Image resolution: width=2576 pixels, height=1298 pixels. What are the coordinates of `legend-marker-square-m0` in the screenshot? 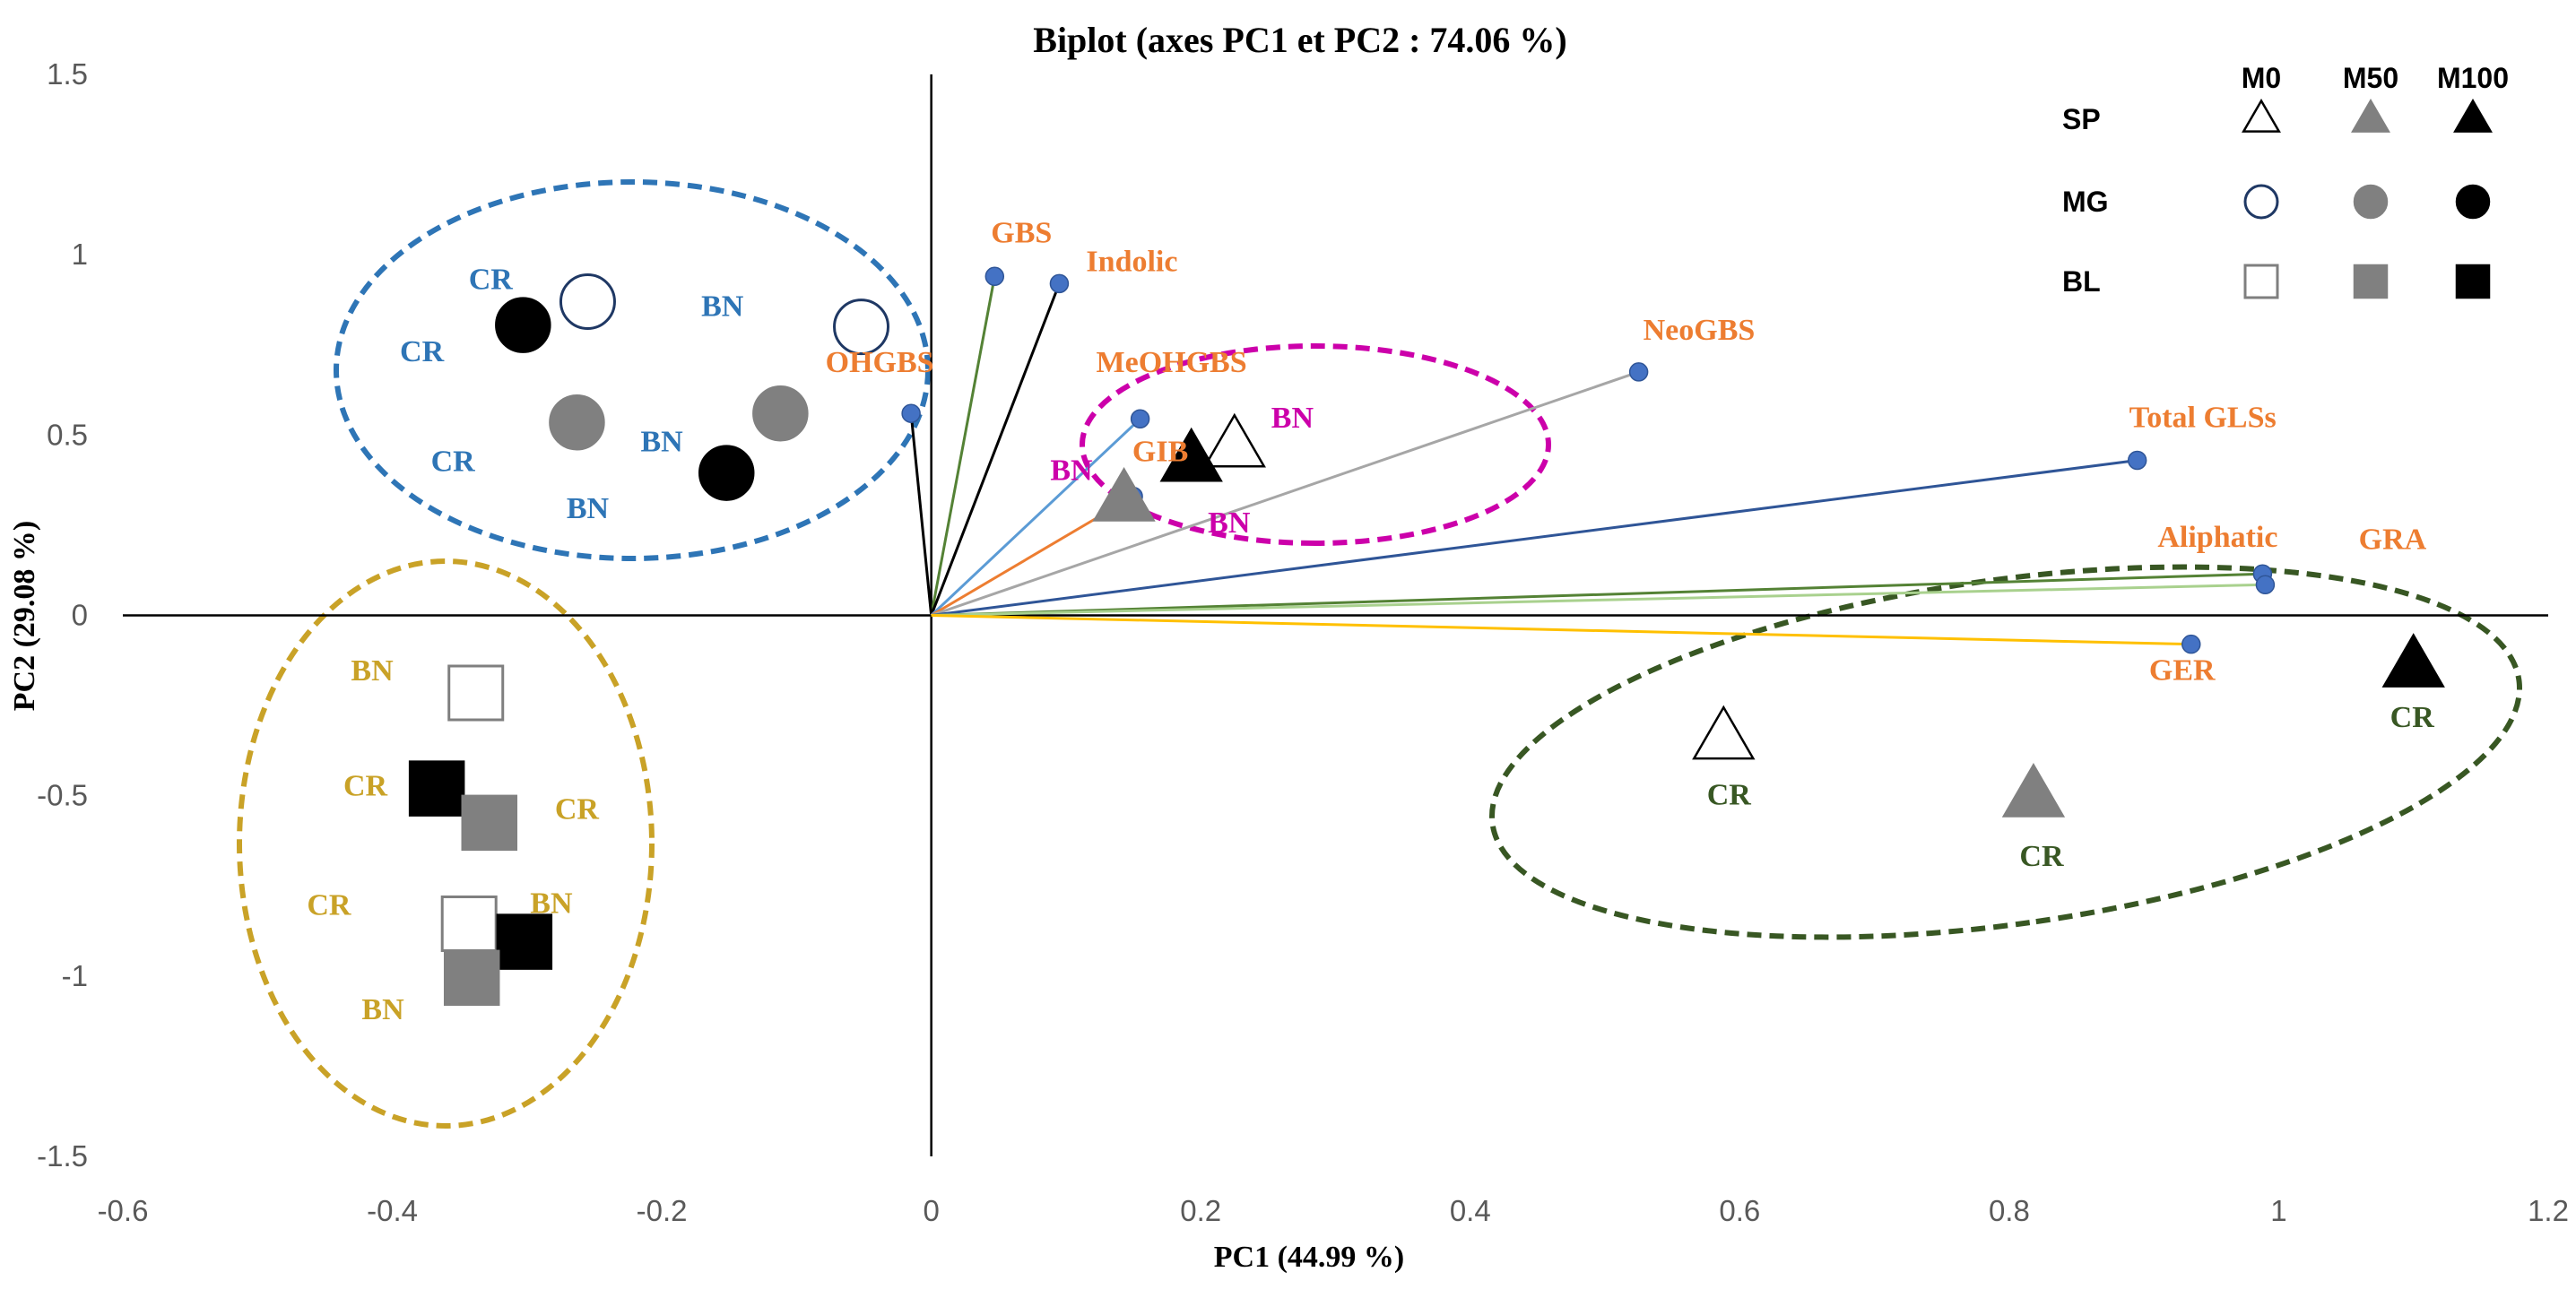 It's located at (2261, 281).